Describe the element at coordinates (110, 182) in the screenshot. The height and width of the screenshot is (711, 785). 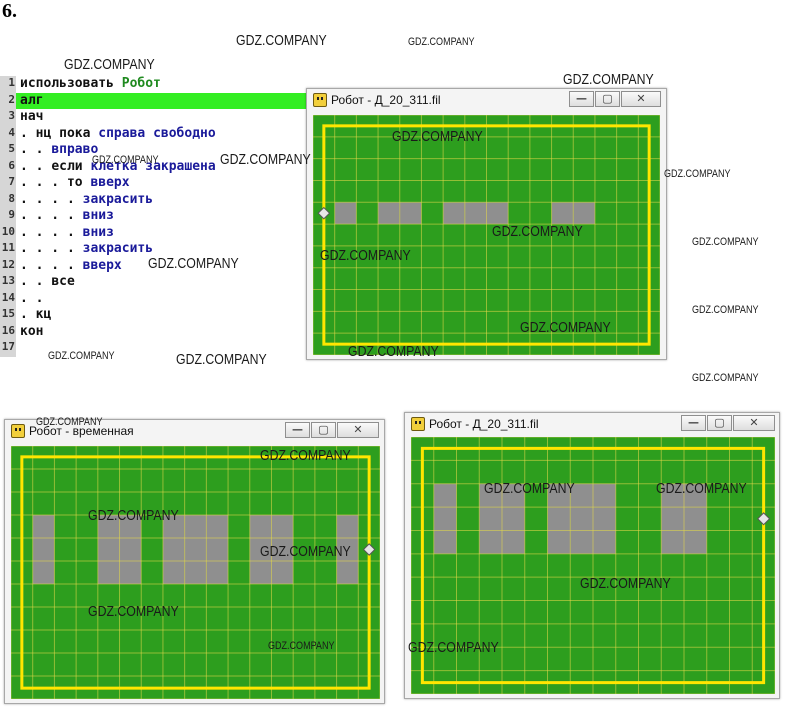
I see `command-token: вверх` at that location.